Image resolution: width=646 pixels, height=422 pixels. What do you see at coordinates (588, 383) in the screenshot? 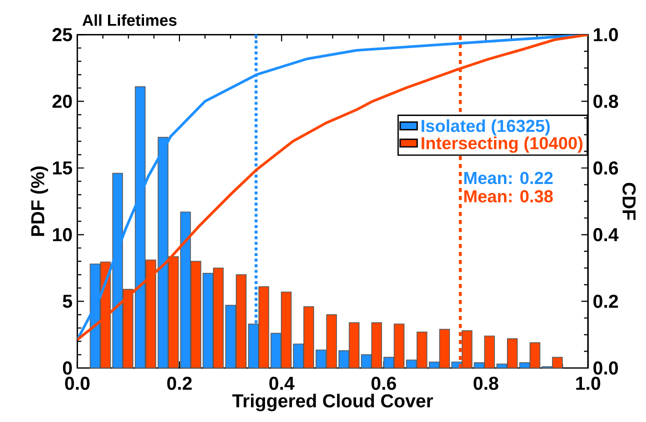
I see `x-tick-label: 1.0` at bounding box center [588, 383].